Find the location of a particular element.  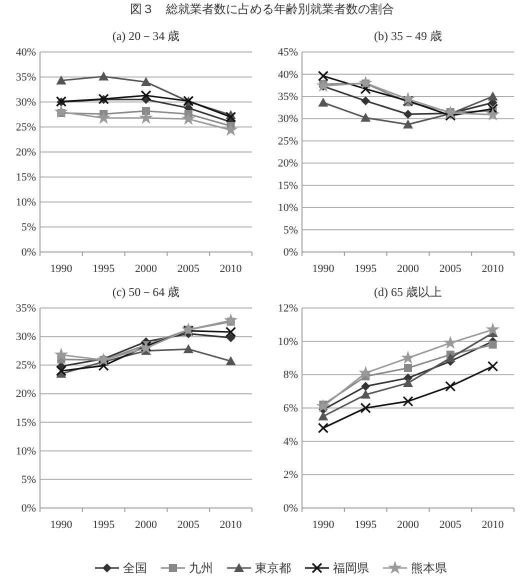

legend-label: 熊本県 is located at coordinates (429, 568).